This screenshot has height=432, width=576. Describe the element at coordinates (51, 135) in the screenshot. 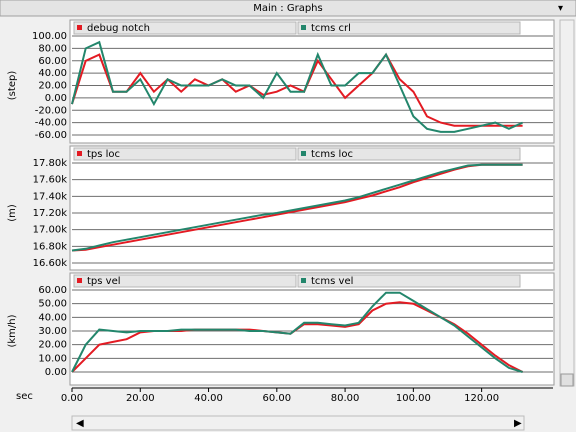

I see `y-tick-label: -60.00` at that location.